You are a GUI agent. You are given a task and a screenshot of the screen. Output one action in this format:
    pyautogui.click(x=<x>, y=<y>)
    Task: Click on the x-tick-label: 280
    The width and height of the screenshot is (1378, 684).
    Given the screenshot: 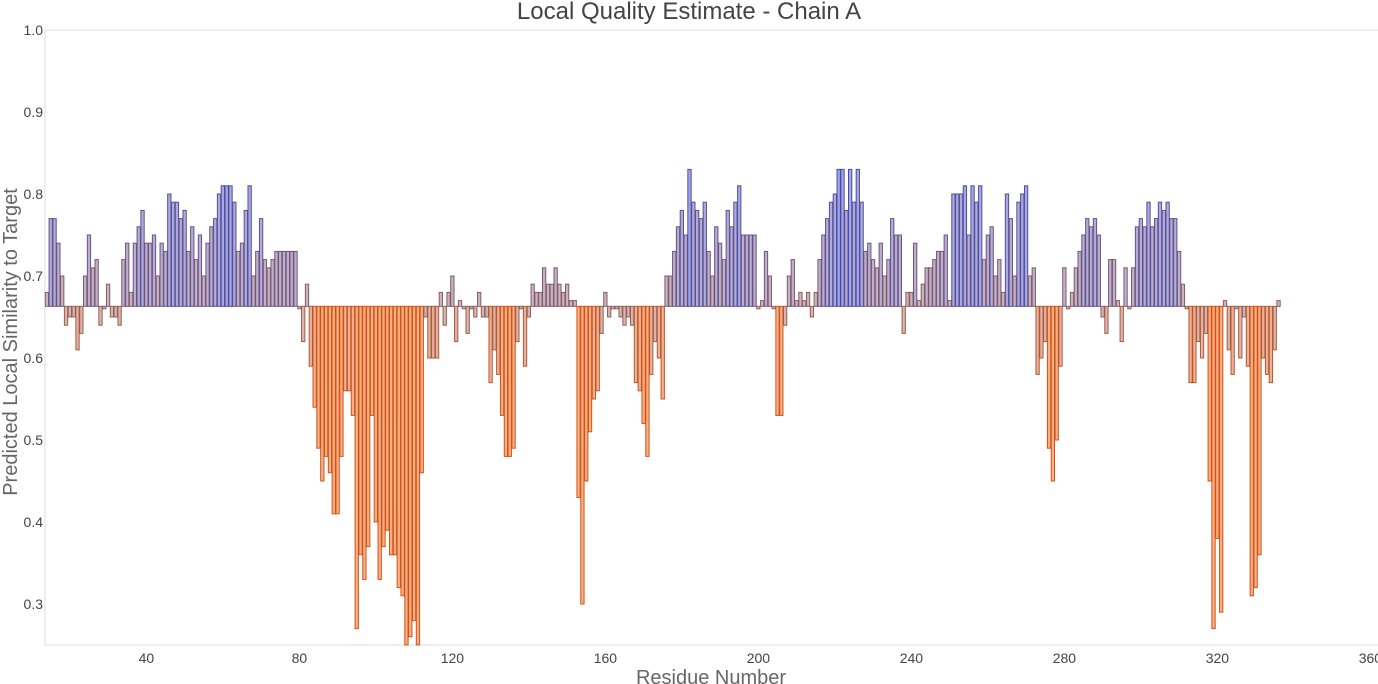 What is the action you would take?
    pyautogui.click(x=1065, y=658)
    